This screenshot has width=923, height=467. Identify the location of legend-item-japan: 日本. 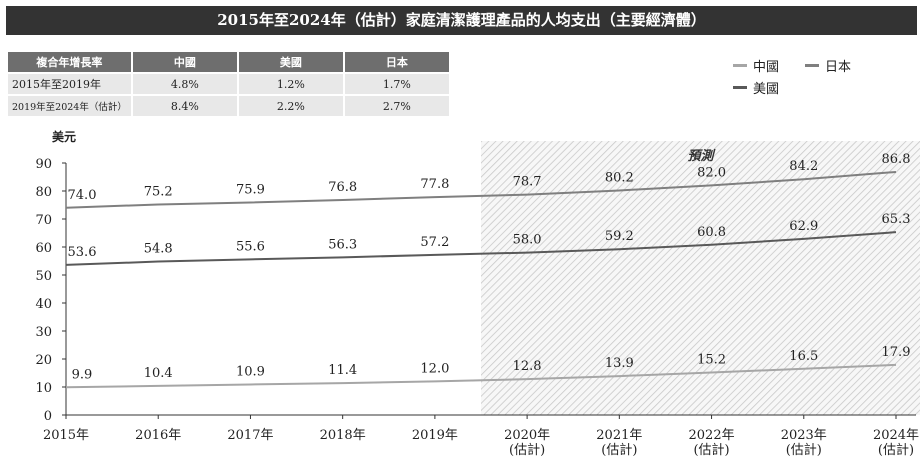
(828, 65).